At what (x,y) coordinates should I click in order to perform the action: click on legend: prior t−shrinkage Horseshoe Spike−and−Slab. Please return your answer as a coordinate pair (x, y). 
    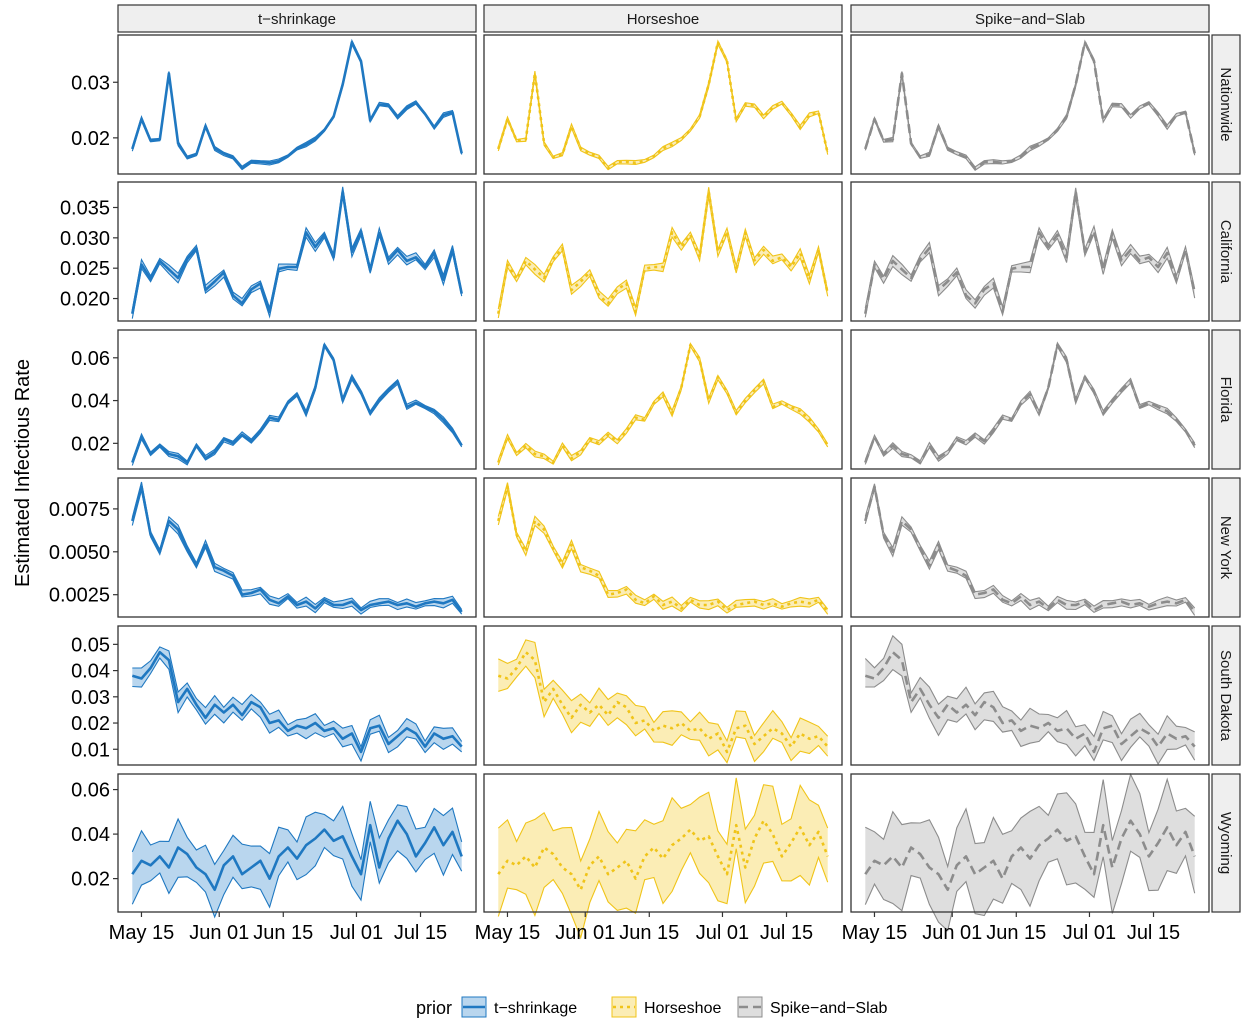
    Looking at the image, I should click on (652, 1007).